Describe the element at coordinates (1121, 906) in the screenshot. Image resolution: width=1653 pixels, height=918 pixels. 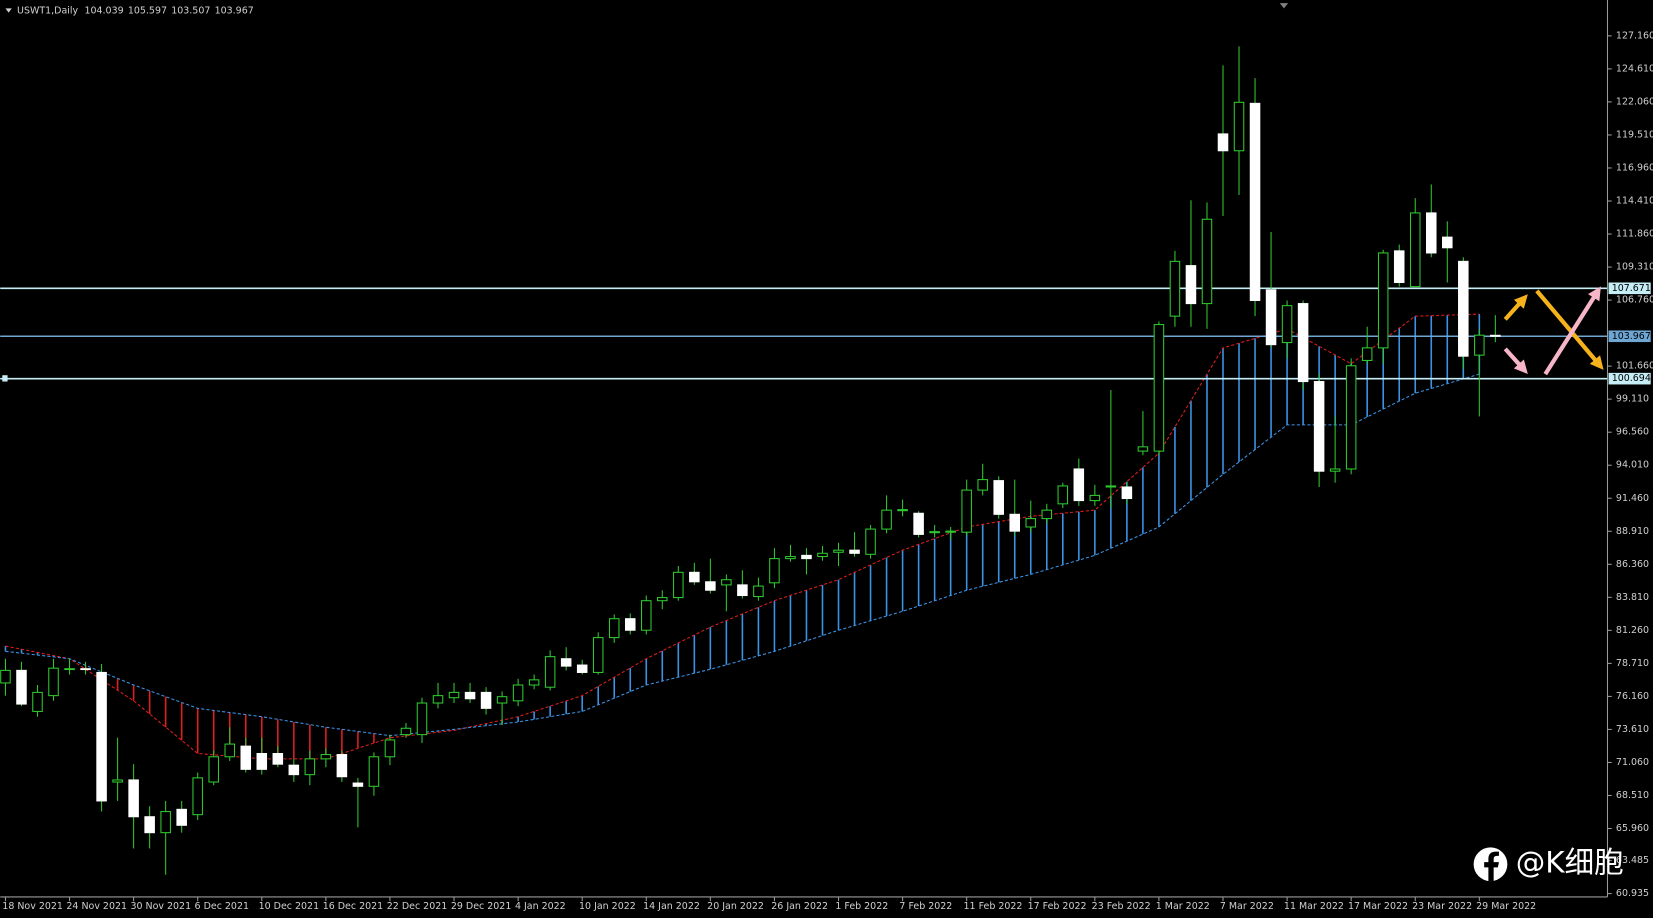
I see `x-tick-label: 23 Feb 2022` at that location.